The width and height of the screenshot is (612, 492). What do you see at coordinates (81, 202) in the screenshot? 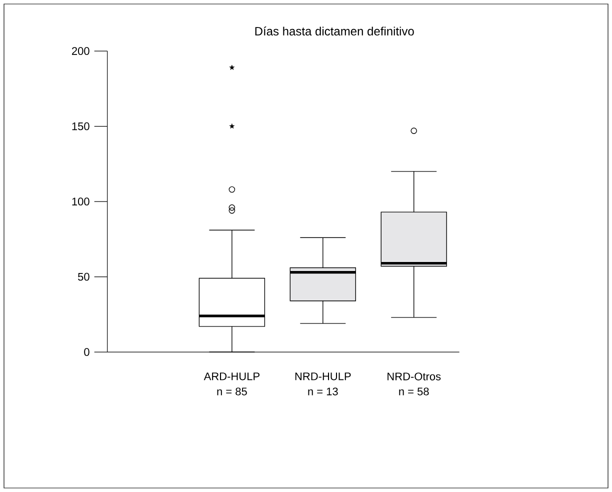
I see `y-tick-label: 100` at bounding box center [81, 202].